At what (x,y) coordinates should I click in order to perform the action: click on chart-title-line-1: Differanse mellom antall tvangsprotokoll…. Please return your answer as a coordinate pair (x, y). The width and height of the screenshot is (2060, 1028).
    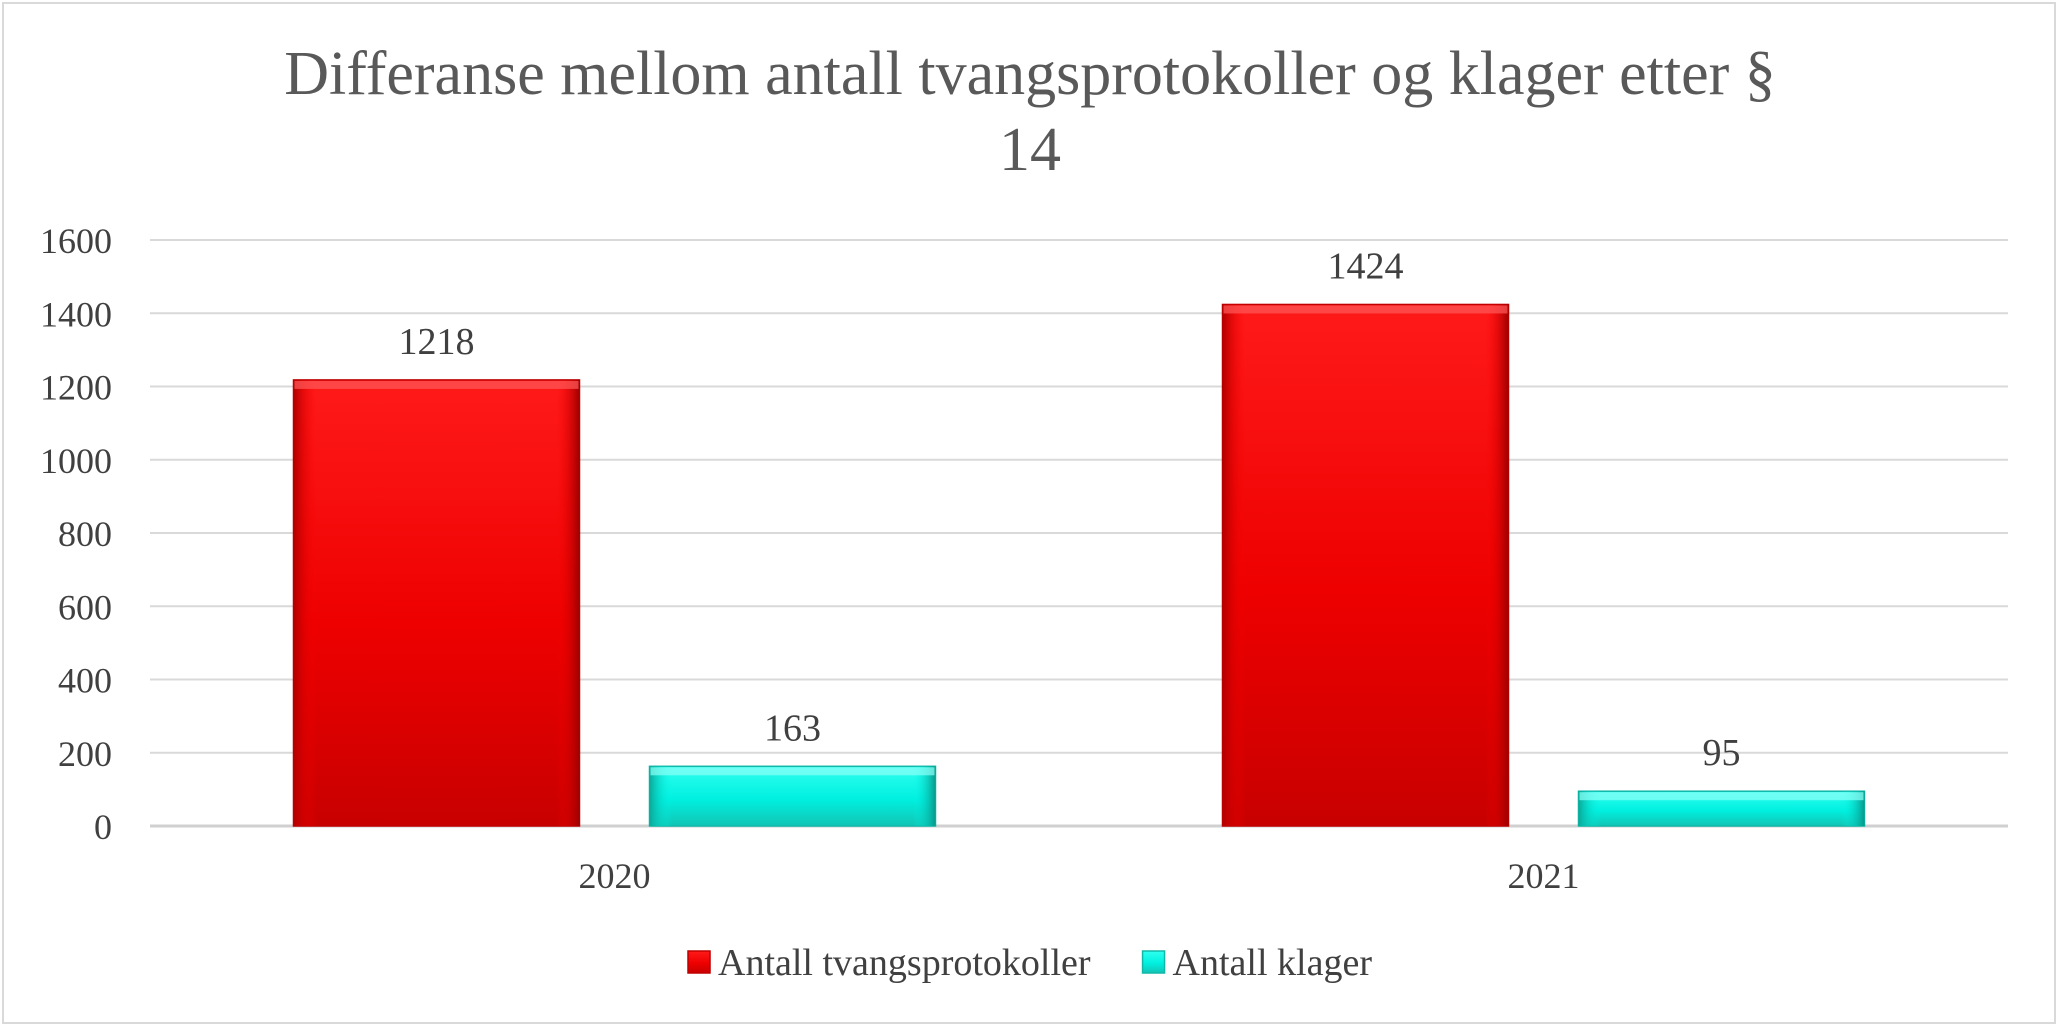
    Looking at the image, I should click on (1030, 74).